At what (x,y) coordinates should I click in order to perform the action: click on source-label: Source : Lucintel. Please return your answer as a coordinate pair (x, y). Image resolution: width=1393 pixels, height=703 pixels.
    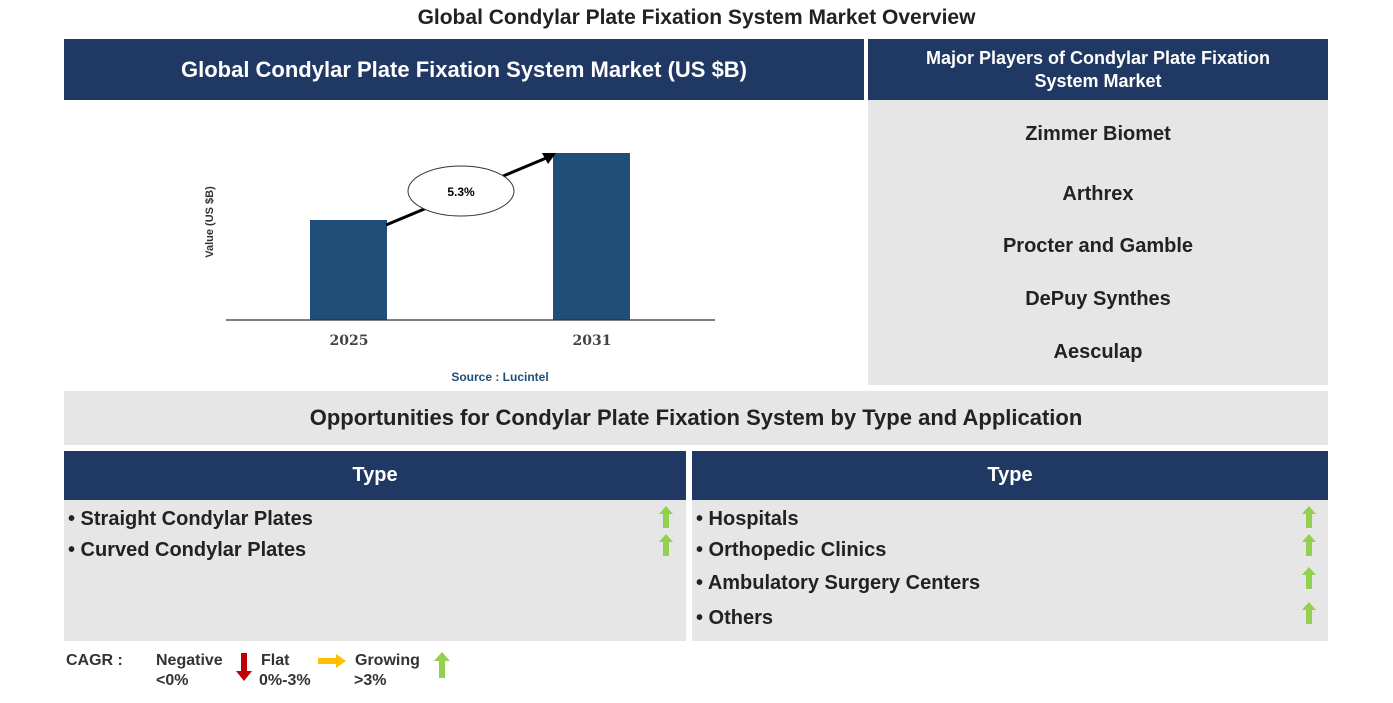
    Looking at the image, I should click on (499, 377).